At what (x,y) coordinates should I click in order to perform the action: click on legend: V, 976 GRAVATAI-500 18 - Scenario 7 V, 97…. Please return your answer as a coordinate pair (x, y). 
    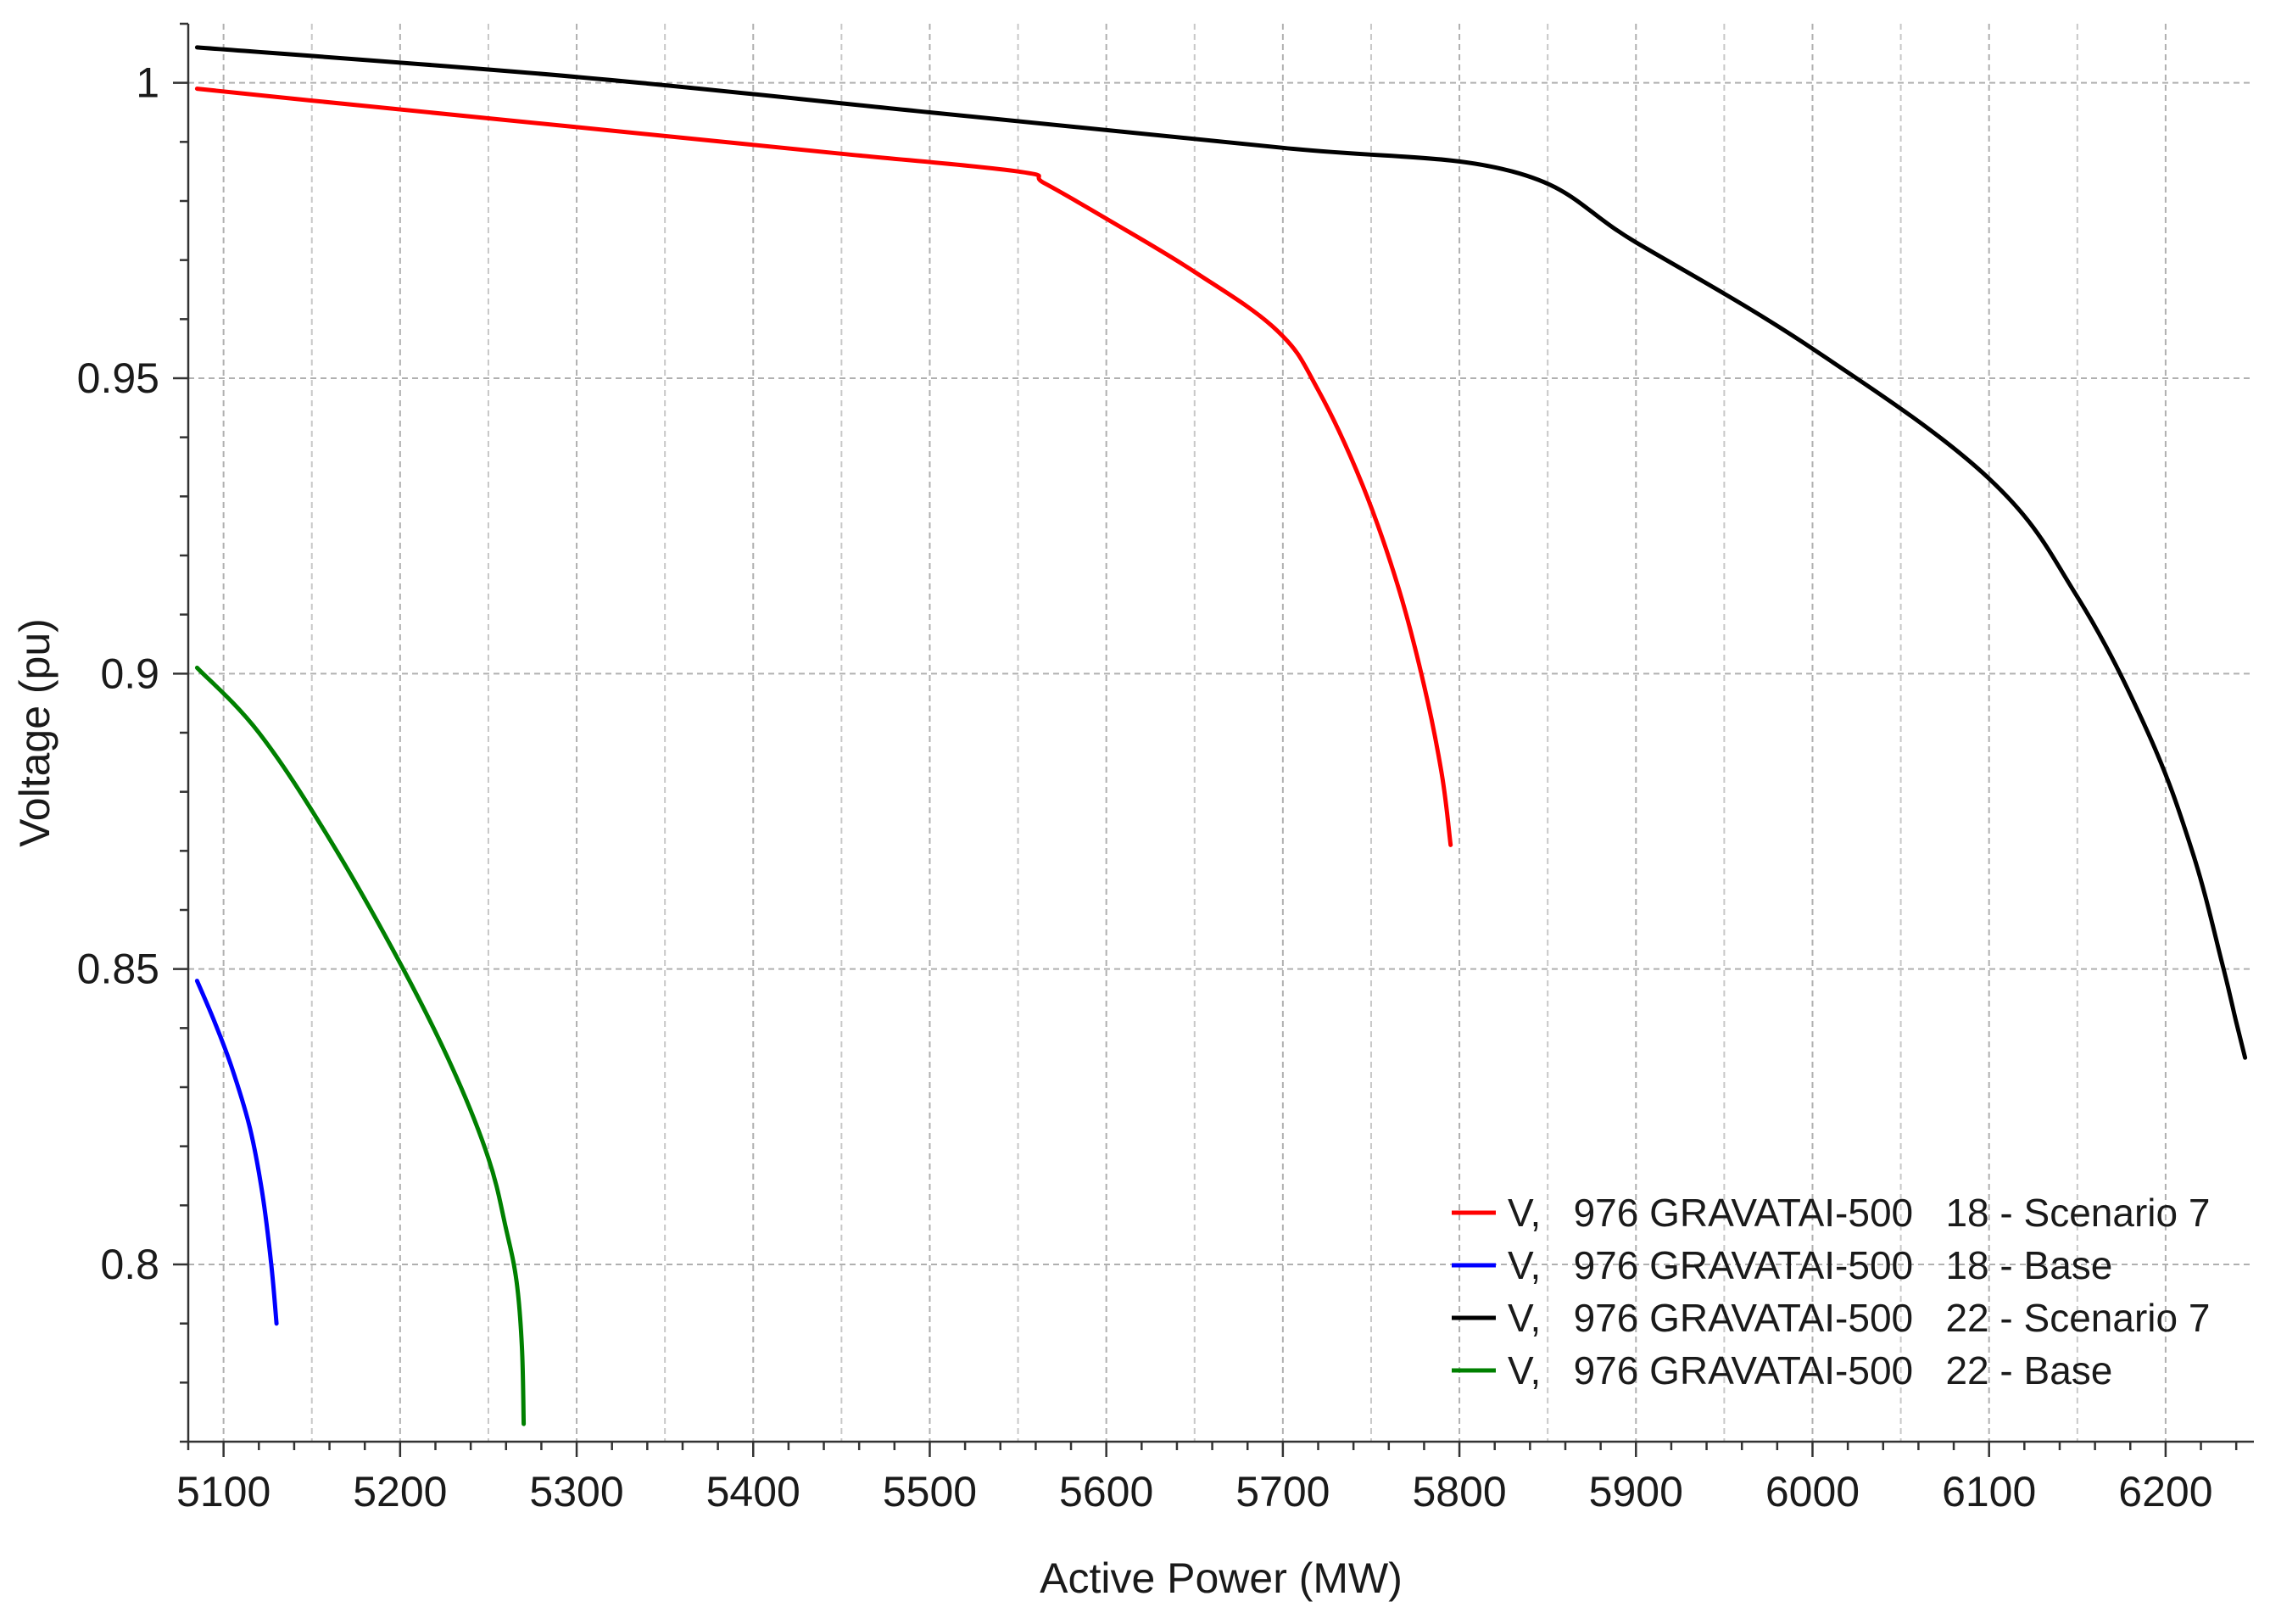
    Looking at the image, I should click on (1831, 1291).